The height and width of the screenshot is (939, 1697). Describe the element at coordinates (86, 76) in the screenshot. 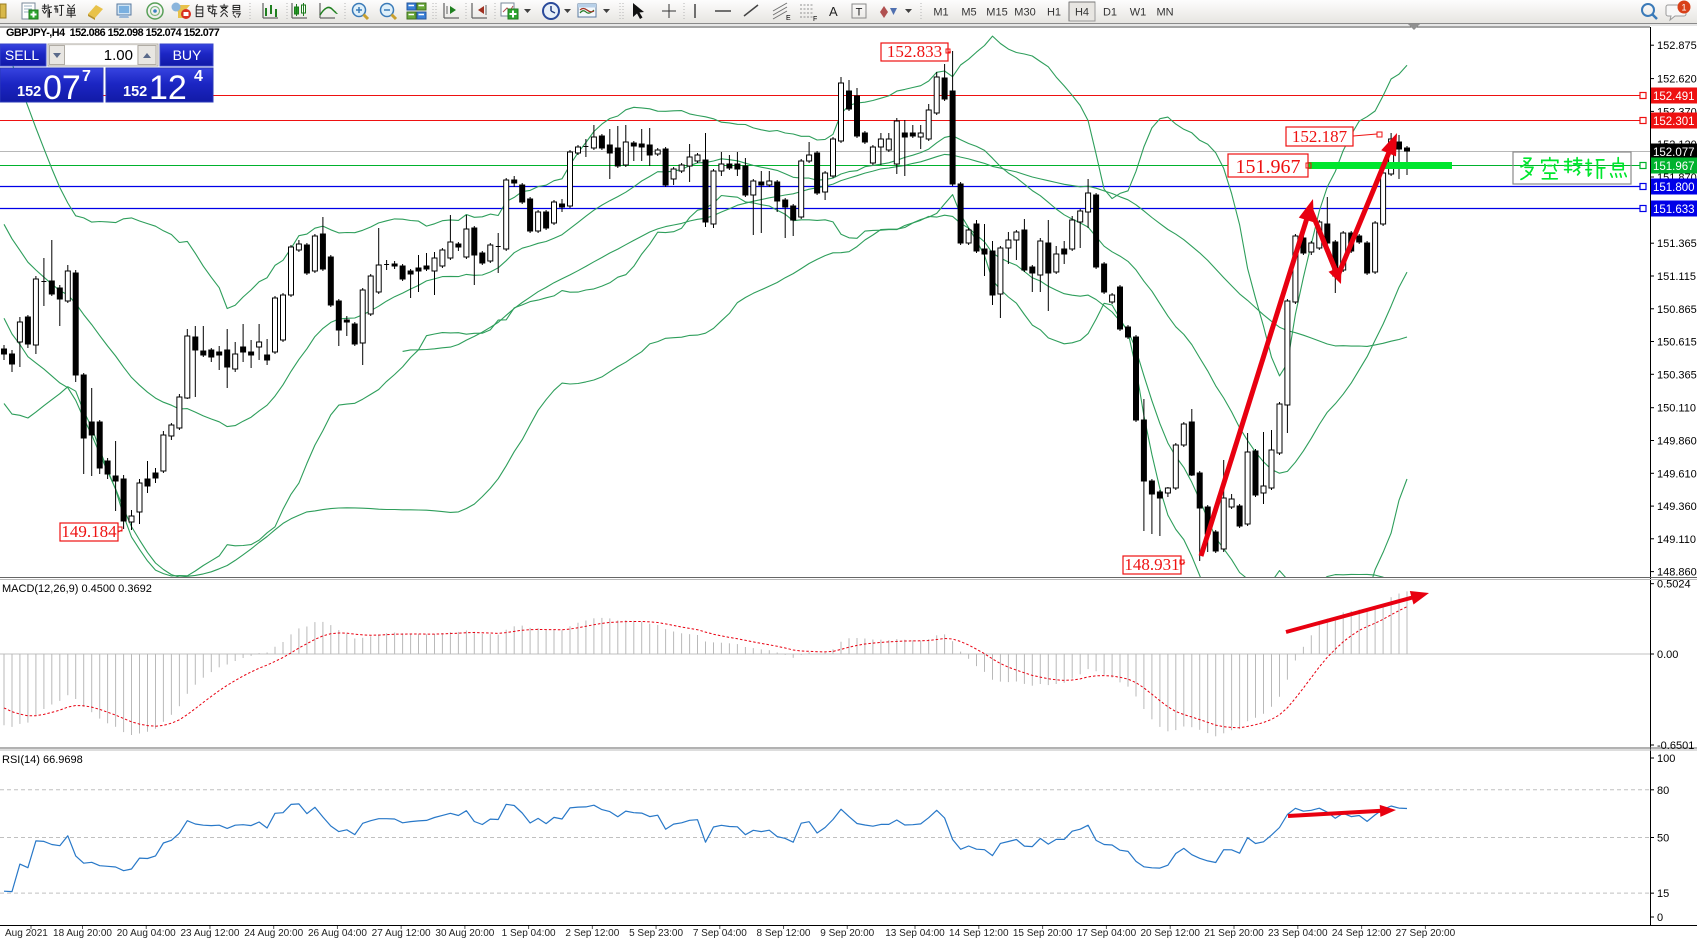

I see `svg-text: 7` at that location.